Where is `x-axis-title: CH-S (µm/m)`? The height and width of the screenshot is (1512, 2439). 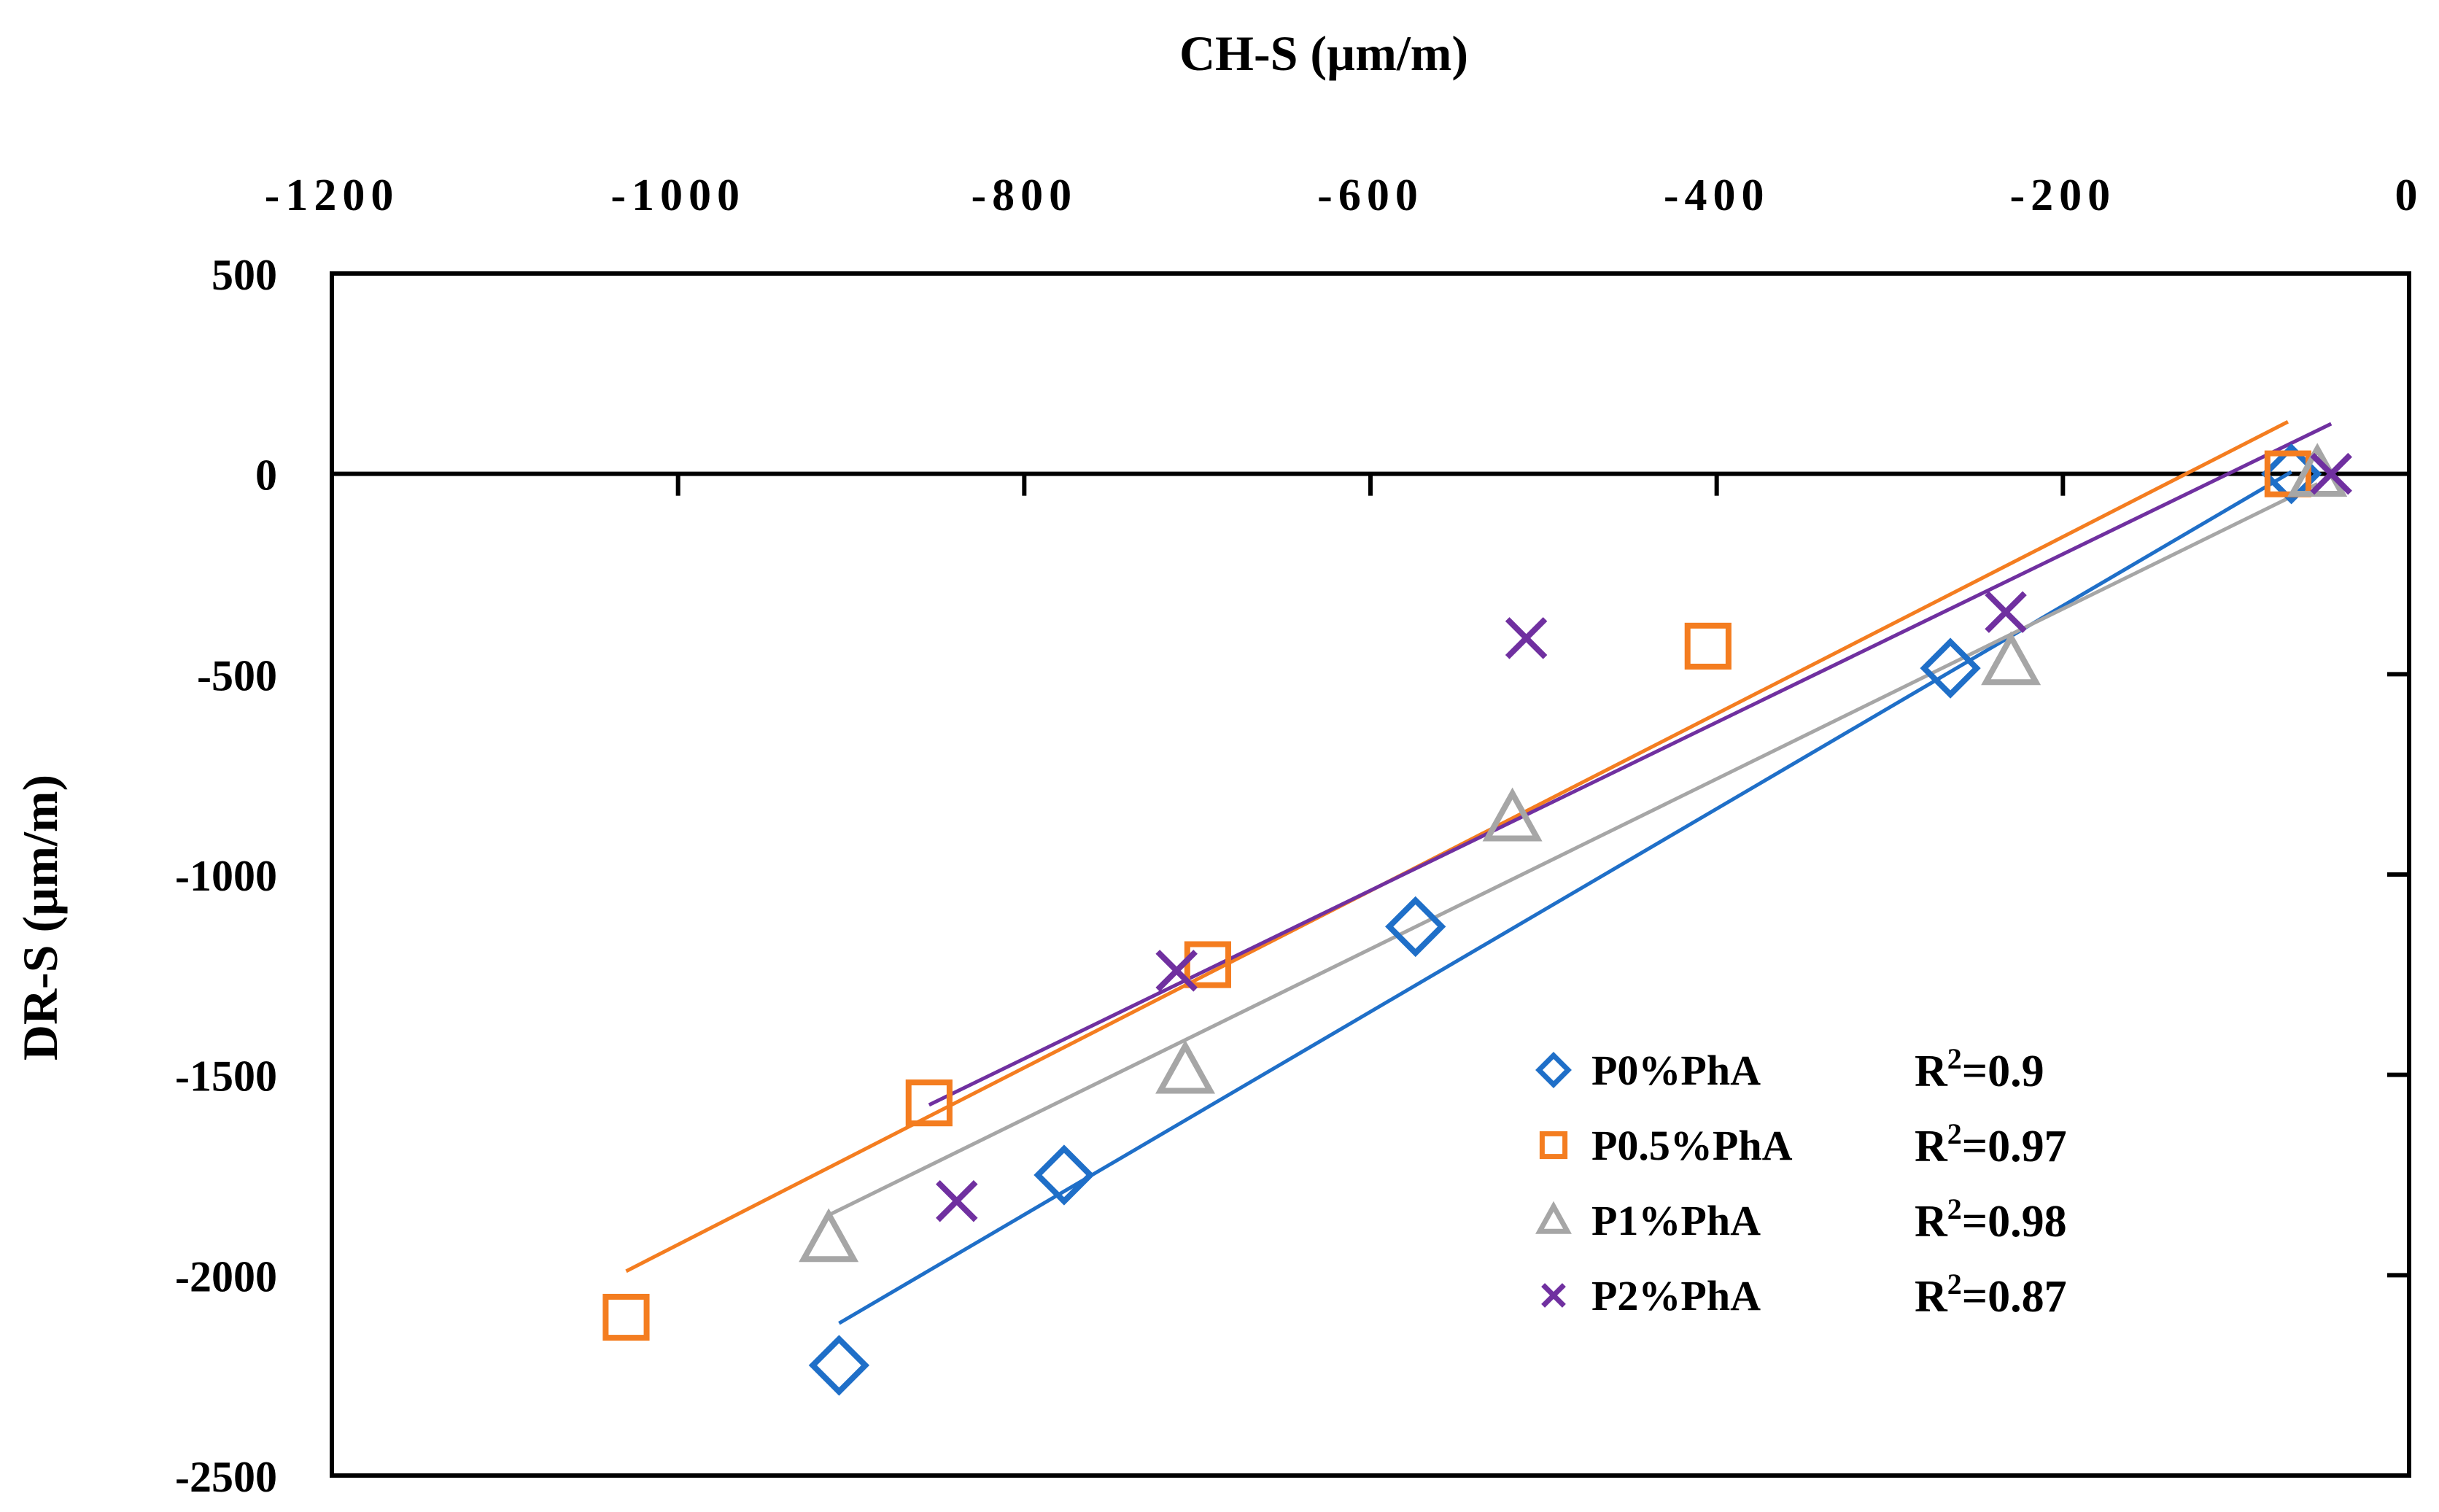
x-axis-title: CH-S (µm/m) is located at coordinates (1323, 54).